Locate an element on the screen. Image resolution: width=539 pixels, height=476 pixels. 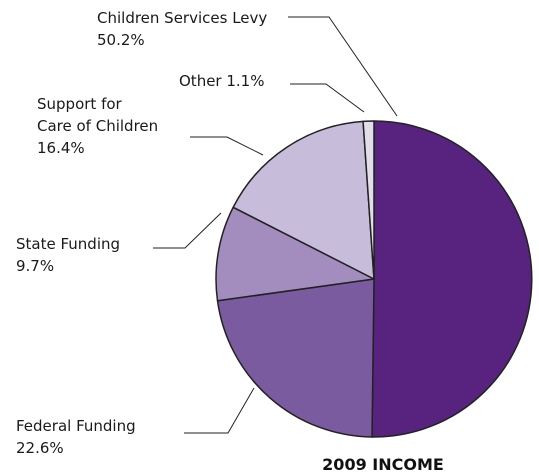
slice-label-text: Other 1.1% is located at coordinates (221, 81).